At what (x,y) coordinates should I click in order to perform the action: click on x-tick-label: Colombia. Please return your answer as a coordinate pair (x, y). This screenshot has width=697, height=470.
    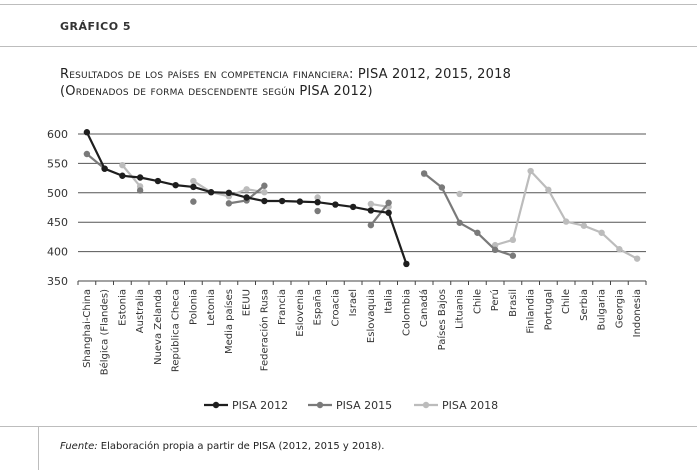
    Looking at the image, I should click on (406, 312).